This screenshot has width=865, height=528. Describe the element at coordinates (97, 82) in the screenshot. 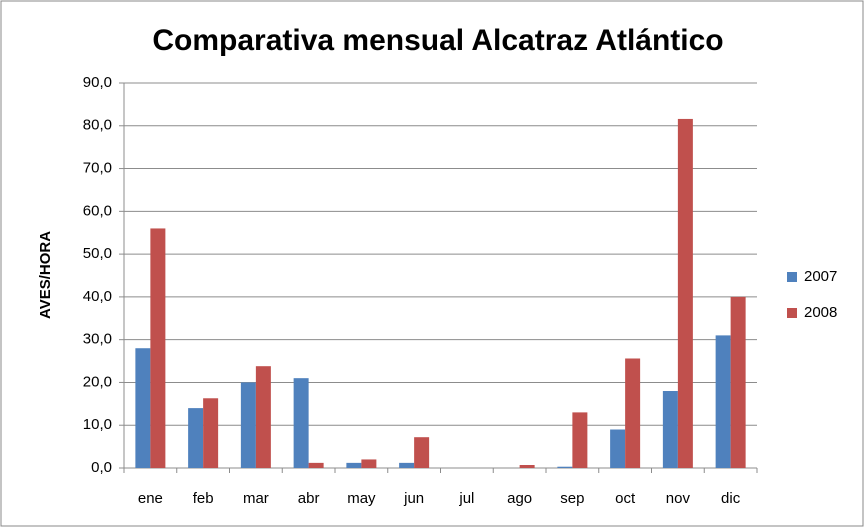

I see `y-tick-label: 90,0` at that location.